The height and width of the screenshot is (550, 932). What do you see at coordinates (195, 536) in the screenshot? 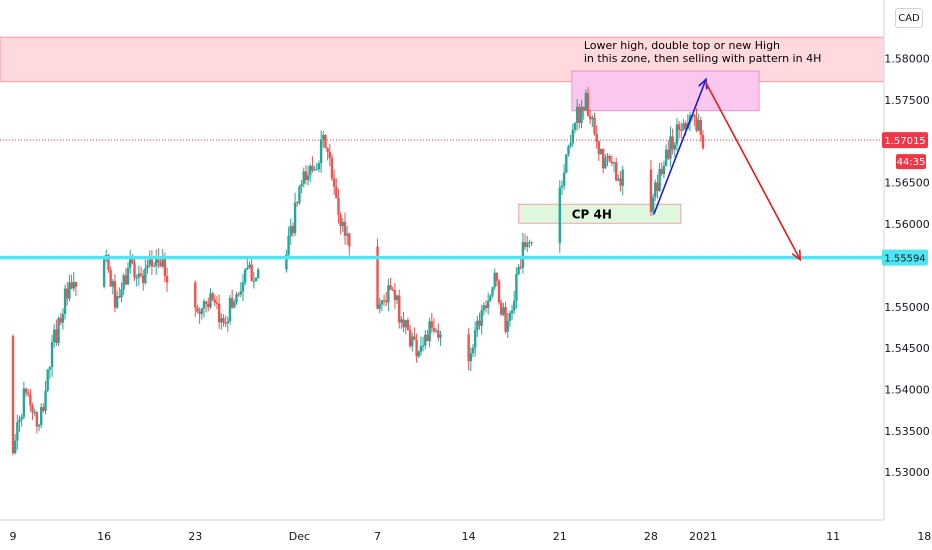
I see `x-tick-label: 23` at bounding box center [195, 536].